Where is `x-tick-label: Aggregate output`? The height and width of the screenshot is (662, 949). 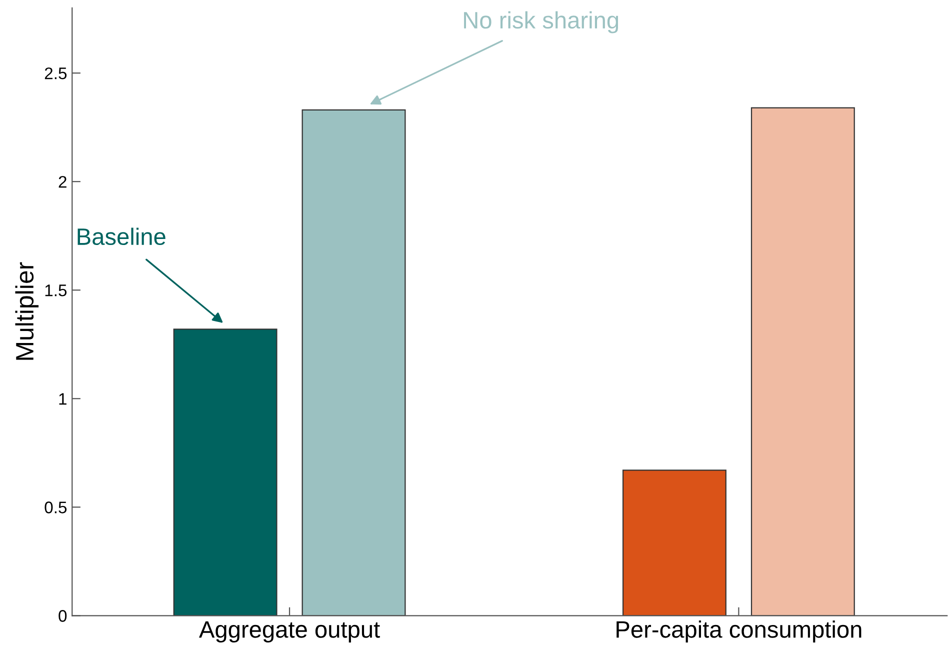
x-tick-label: Aggregate output is located at coordinates (289, 632).